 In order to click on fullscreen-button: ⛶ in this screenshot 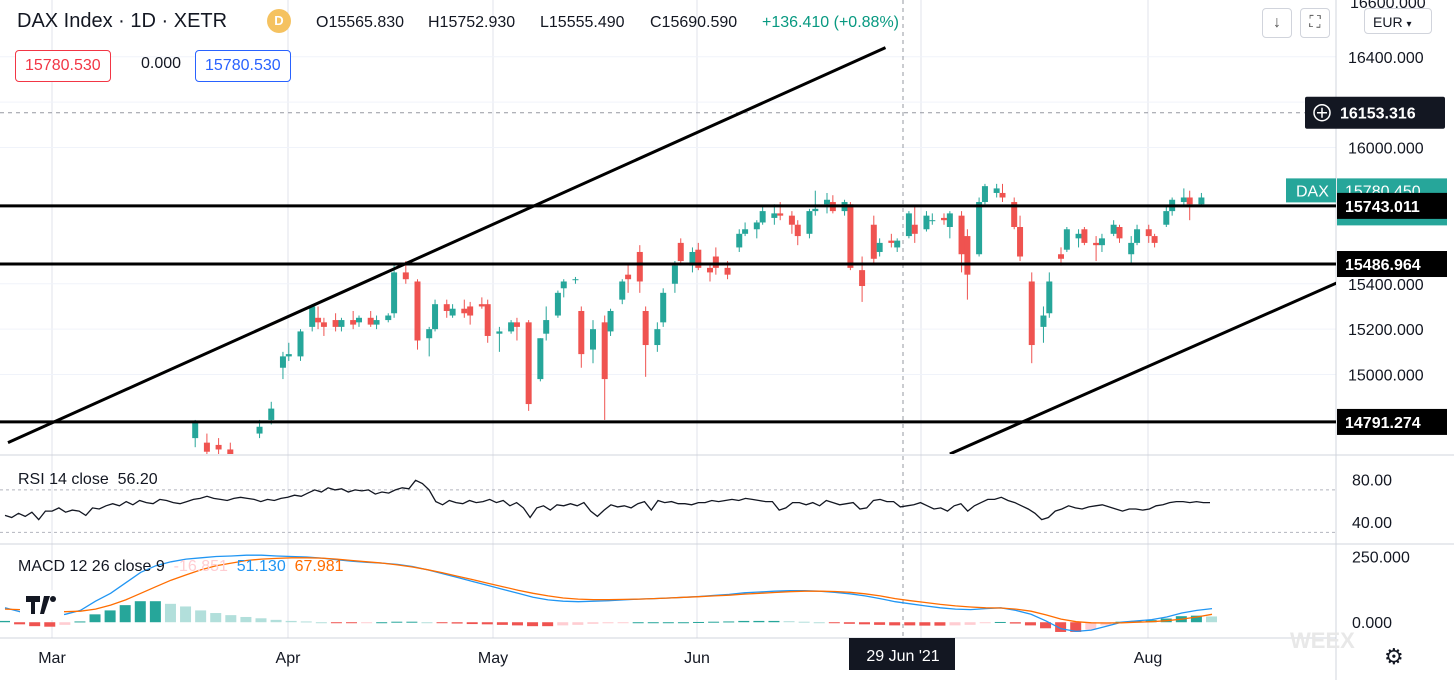, I will do `click(1315, 23)`.